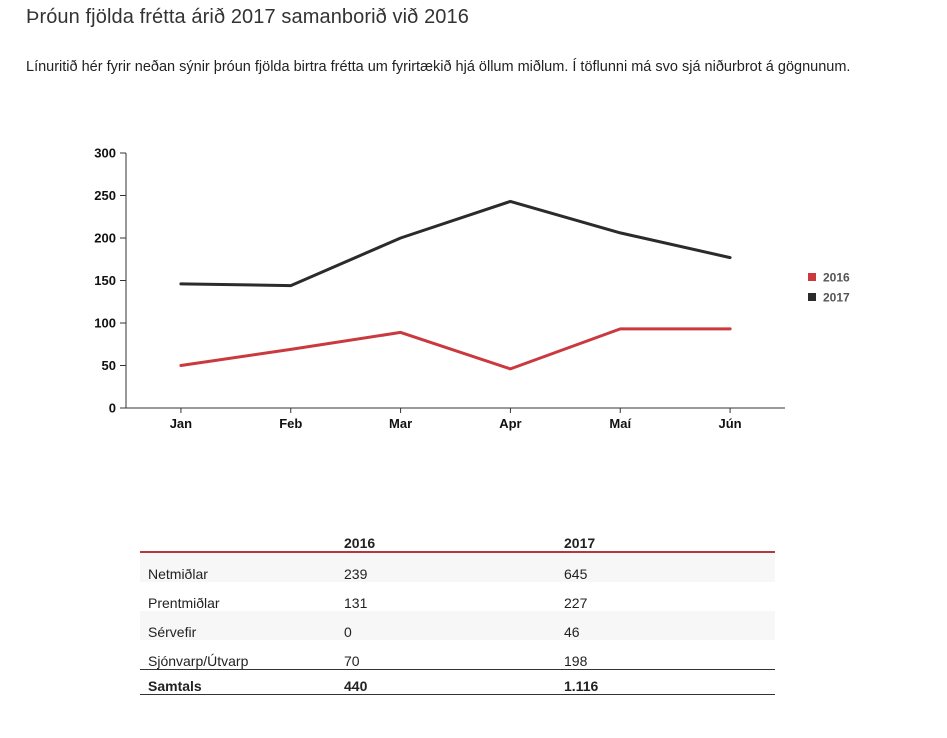  I want to click on table-header-label, so click(242, 541).